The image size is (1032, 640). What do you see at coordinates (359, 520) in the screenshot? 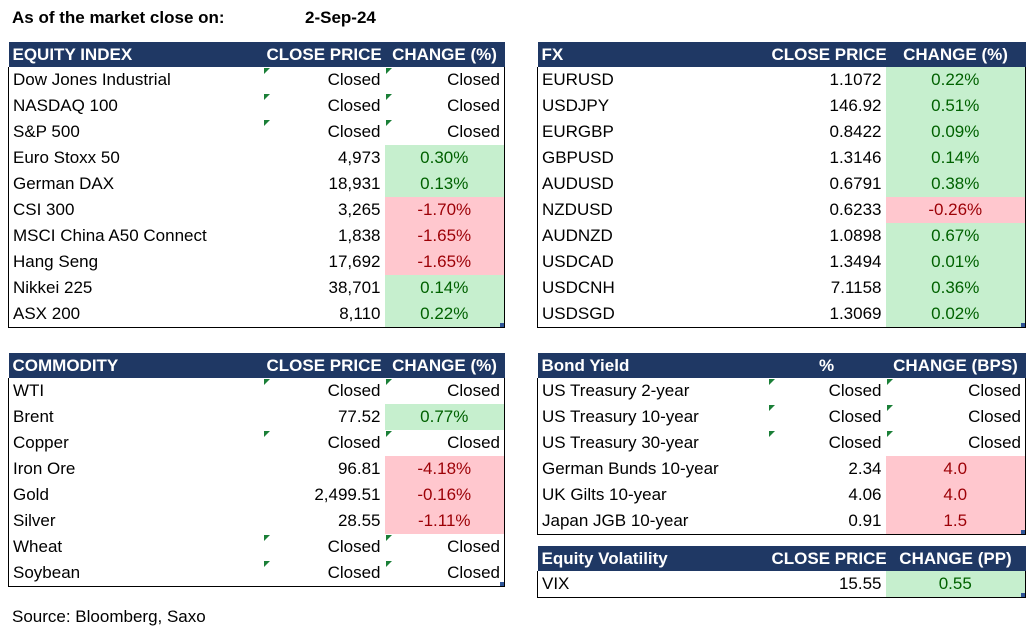
I see `row-close-value: 28.55` at bounding box center [359, 520].